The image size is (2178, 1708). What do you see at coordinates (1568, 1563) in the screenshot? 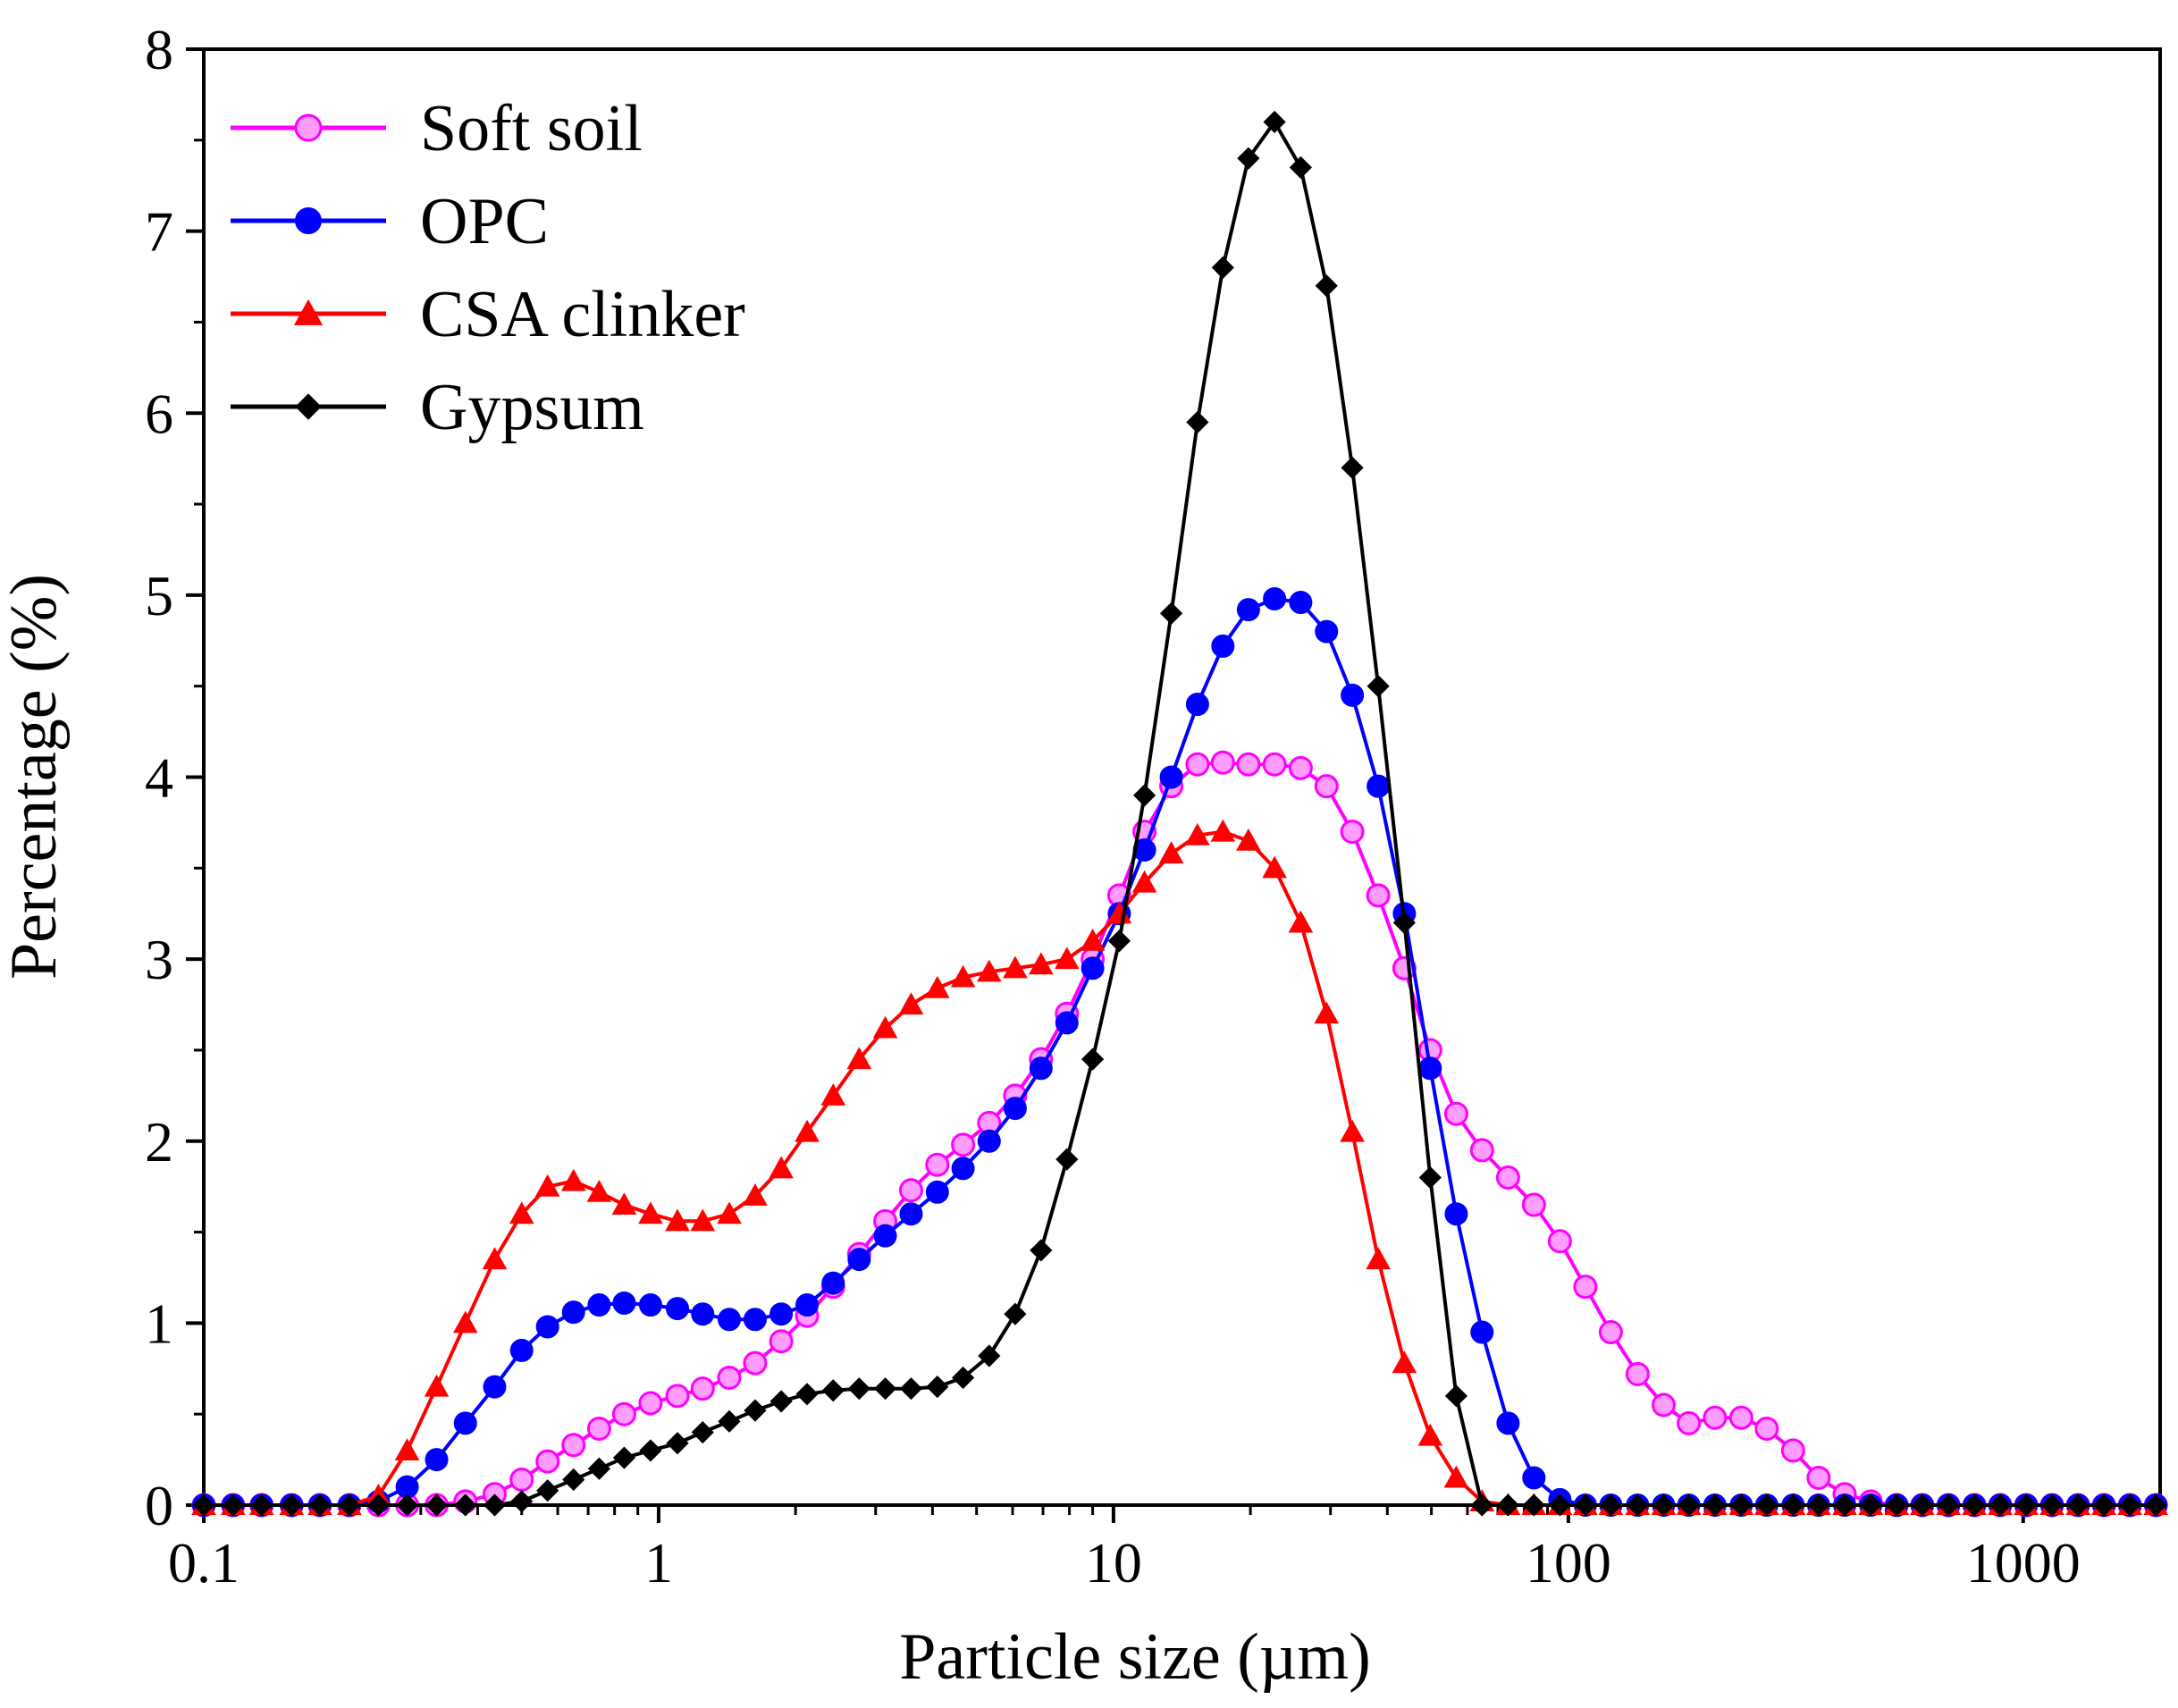
I see `x-tick-label: 100` at bounding box center [1568, 1563].